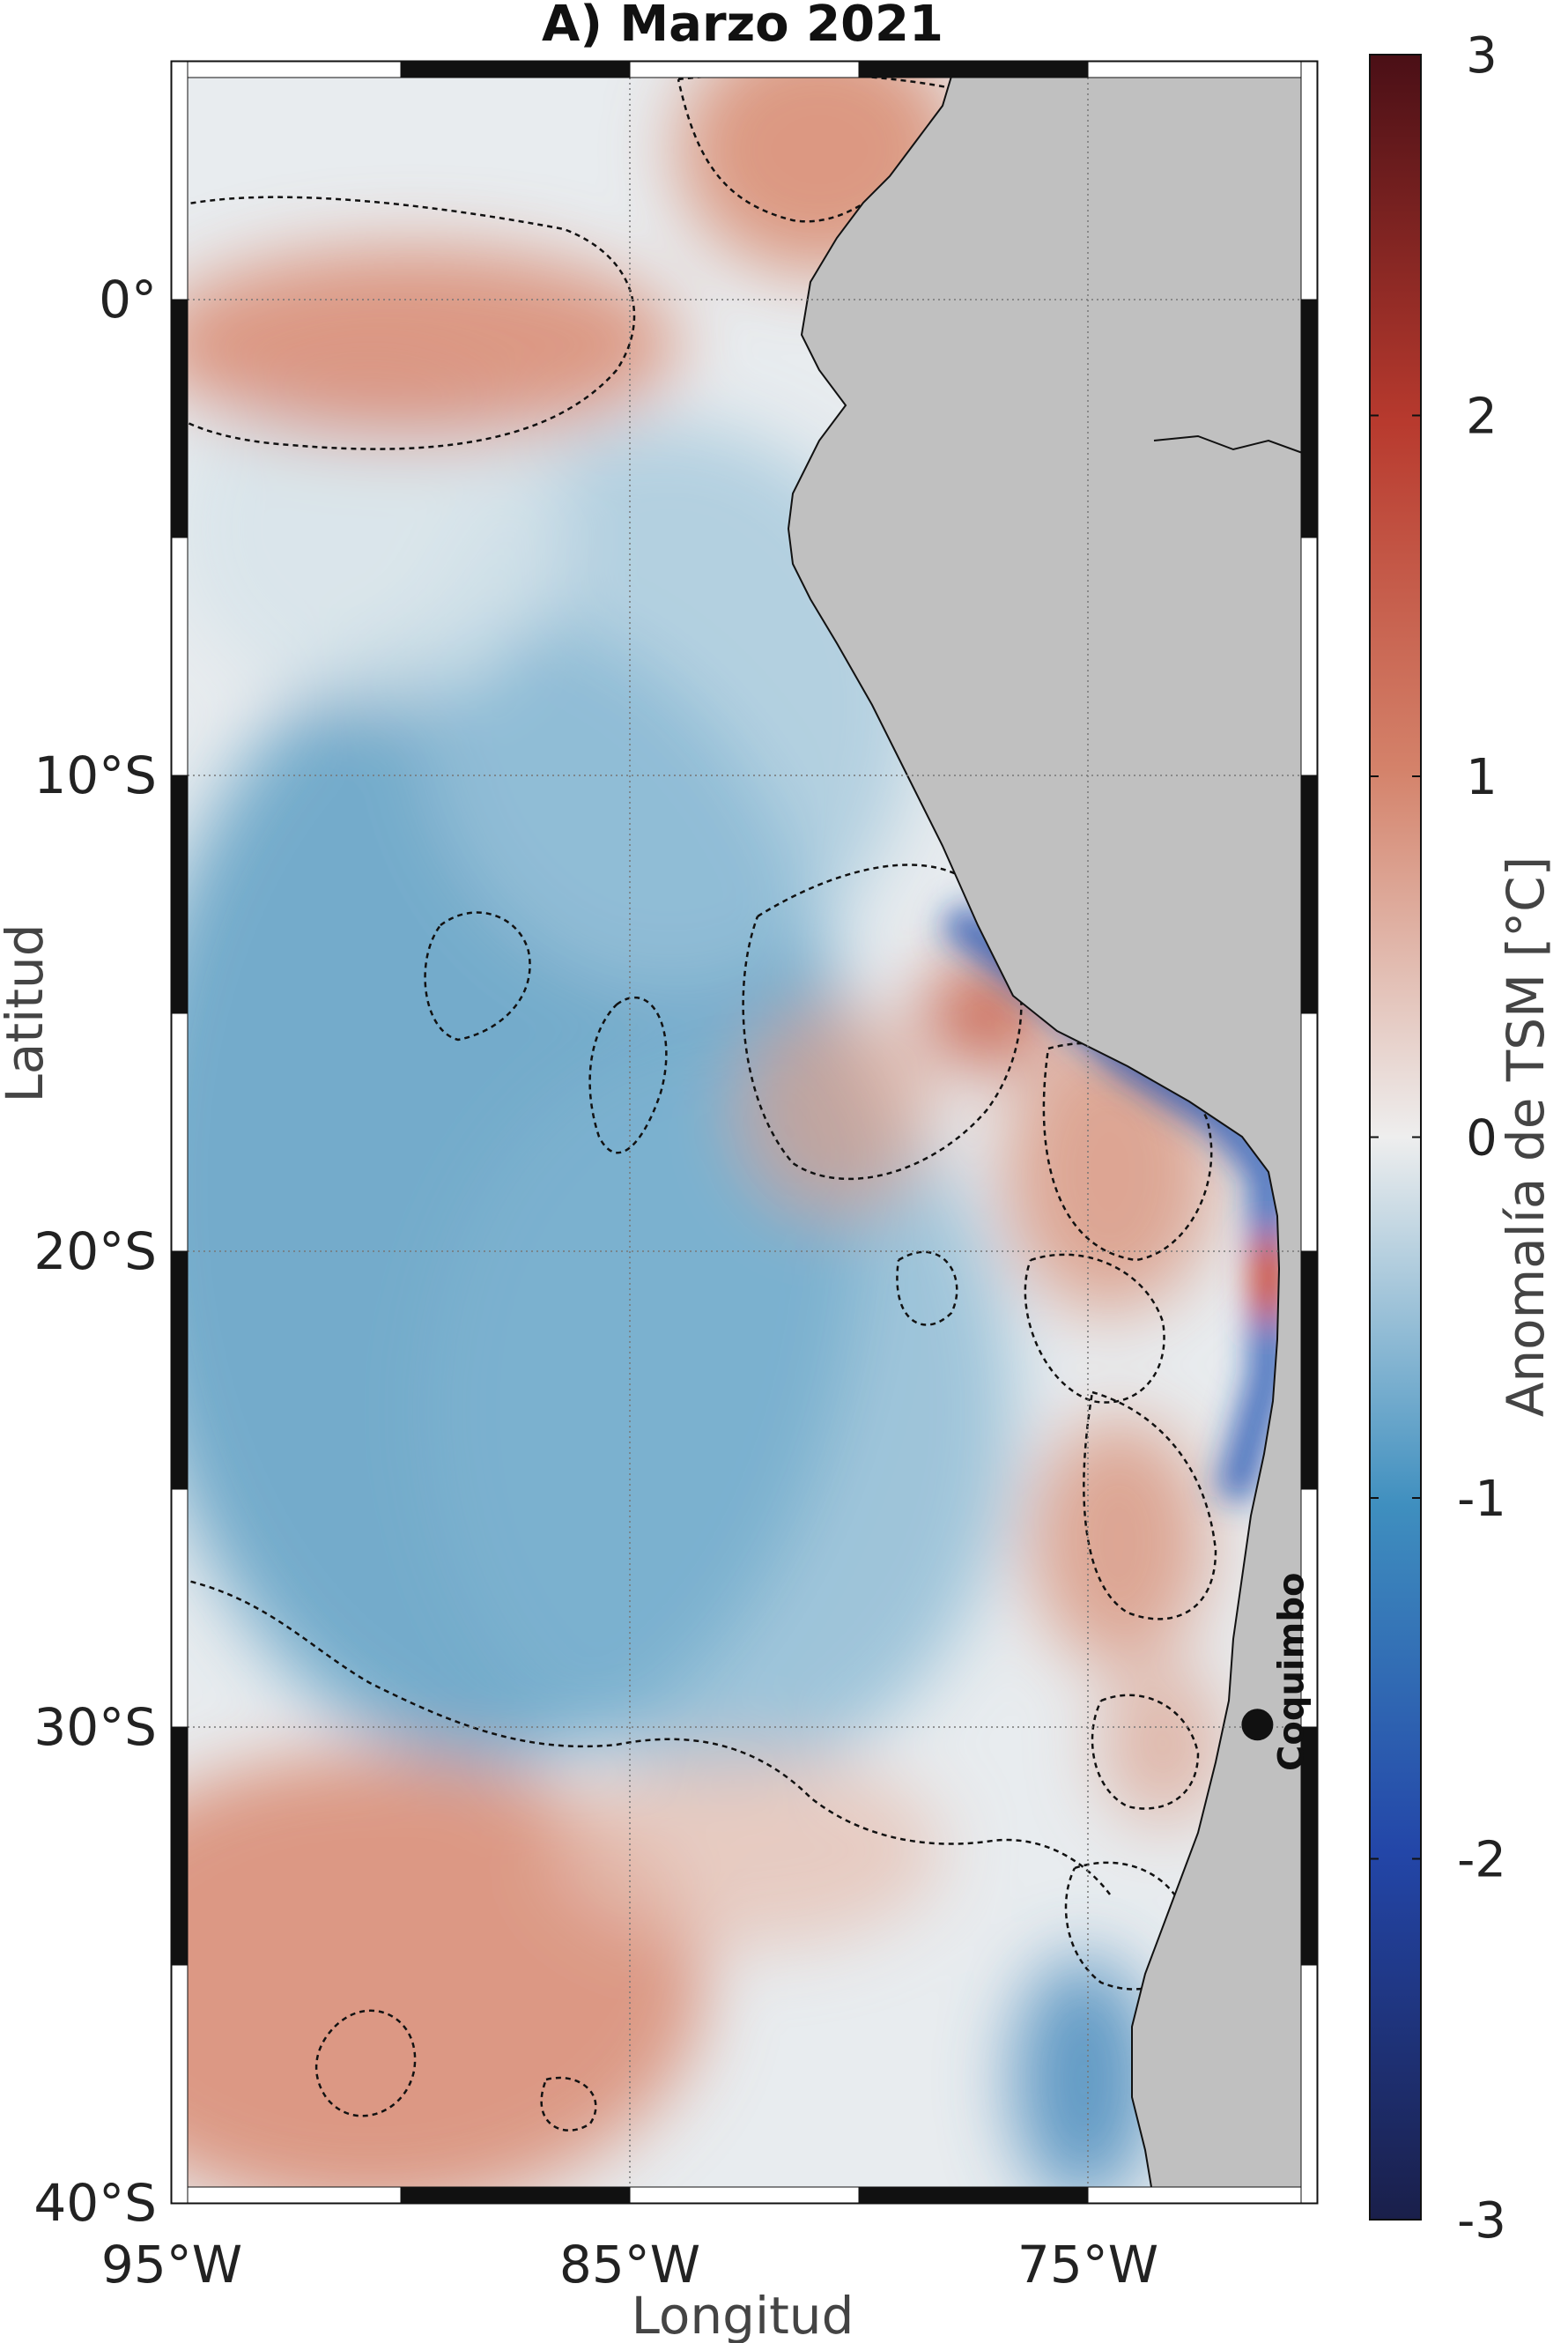  I want to click on colorbar-tick-label: 0, so click(1482, 1139).